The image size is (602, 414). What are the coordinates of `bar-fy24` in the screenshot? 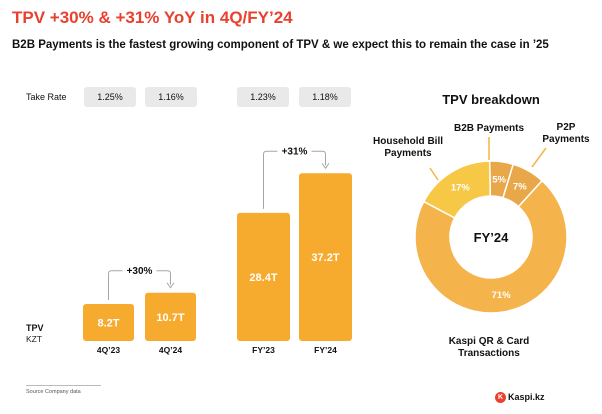 It's located at (325, 257).